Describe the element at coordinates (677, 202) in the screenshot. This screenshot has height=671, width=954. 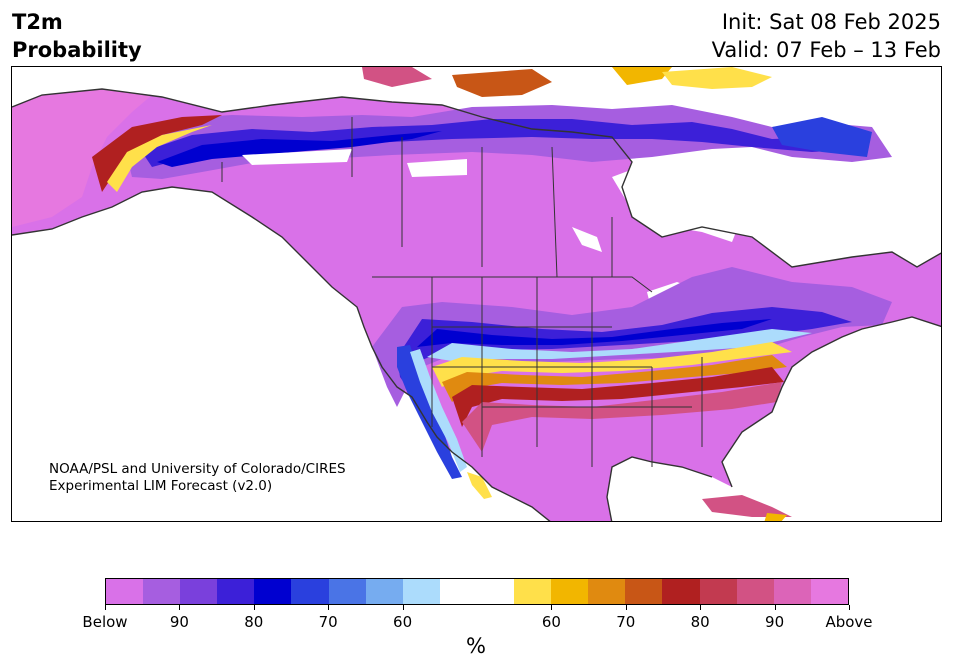
I see `hudson-bay` at that location.